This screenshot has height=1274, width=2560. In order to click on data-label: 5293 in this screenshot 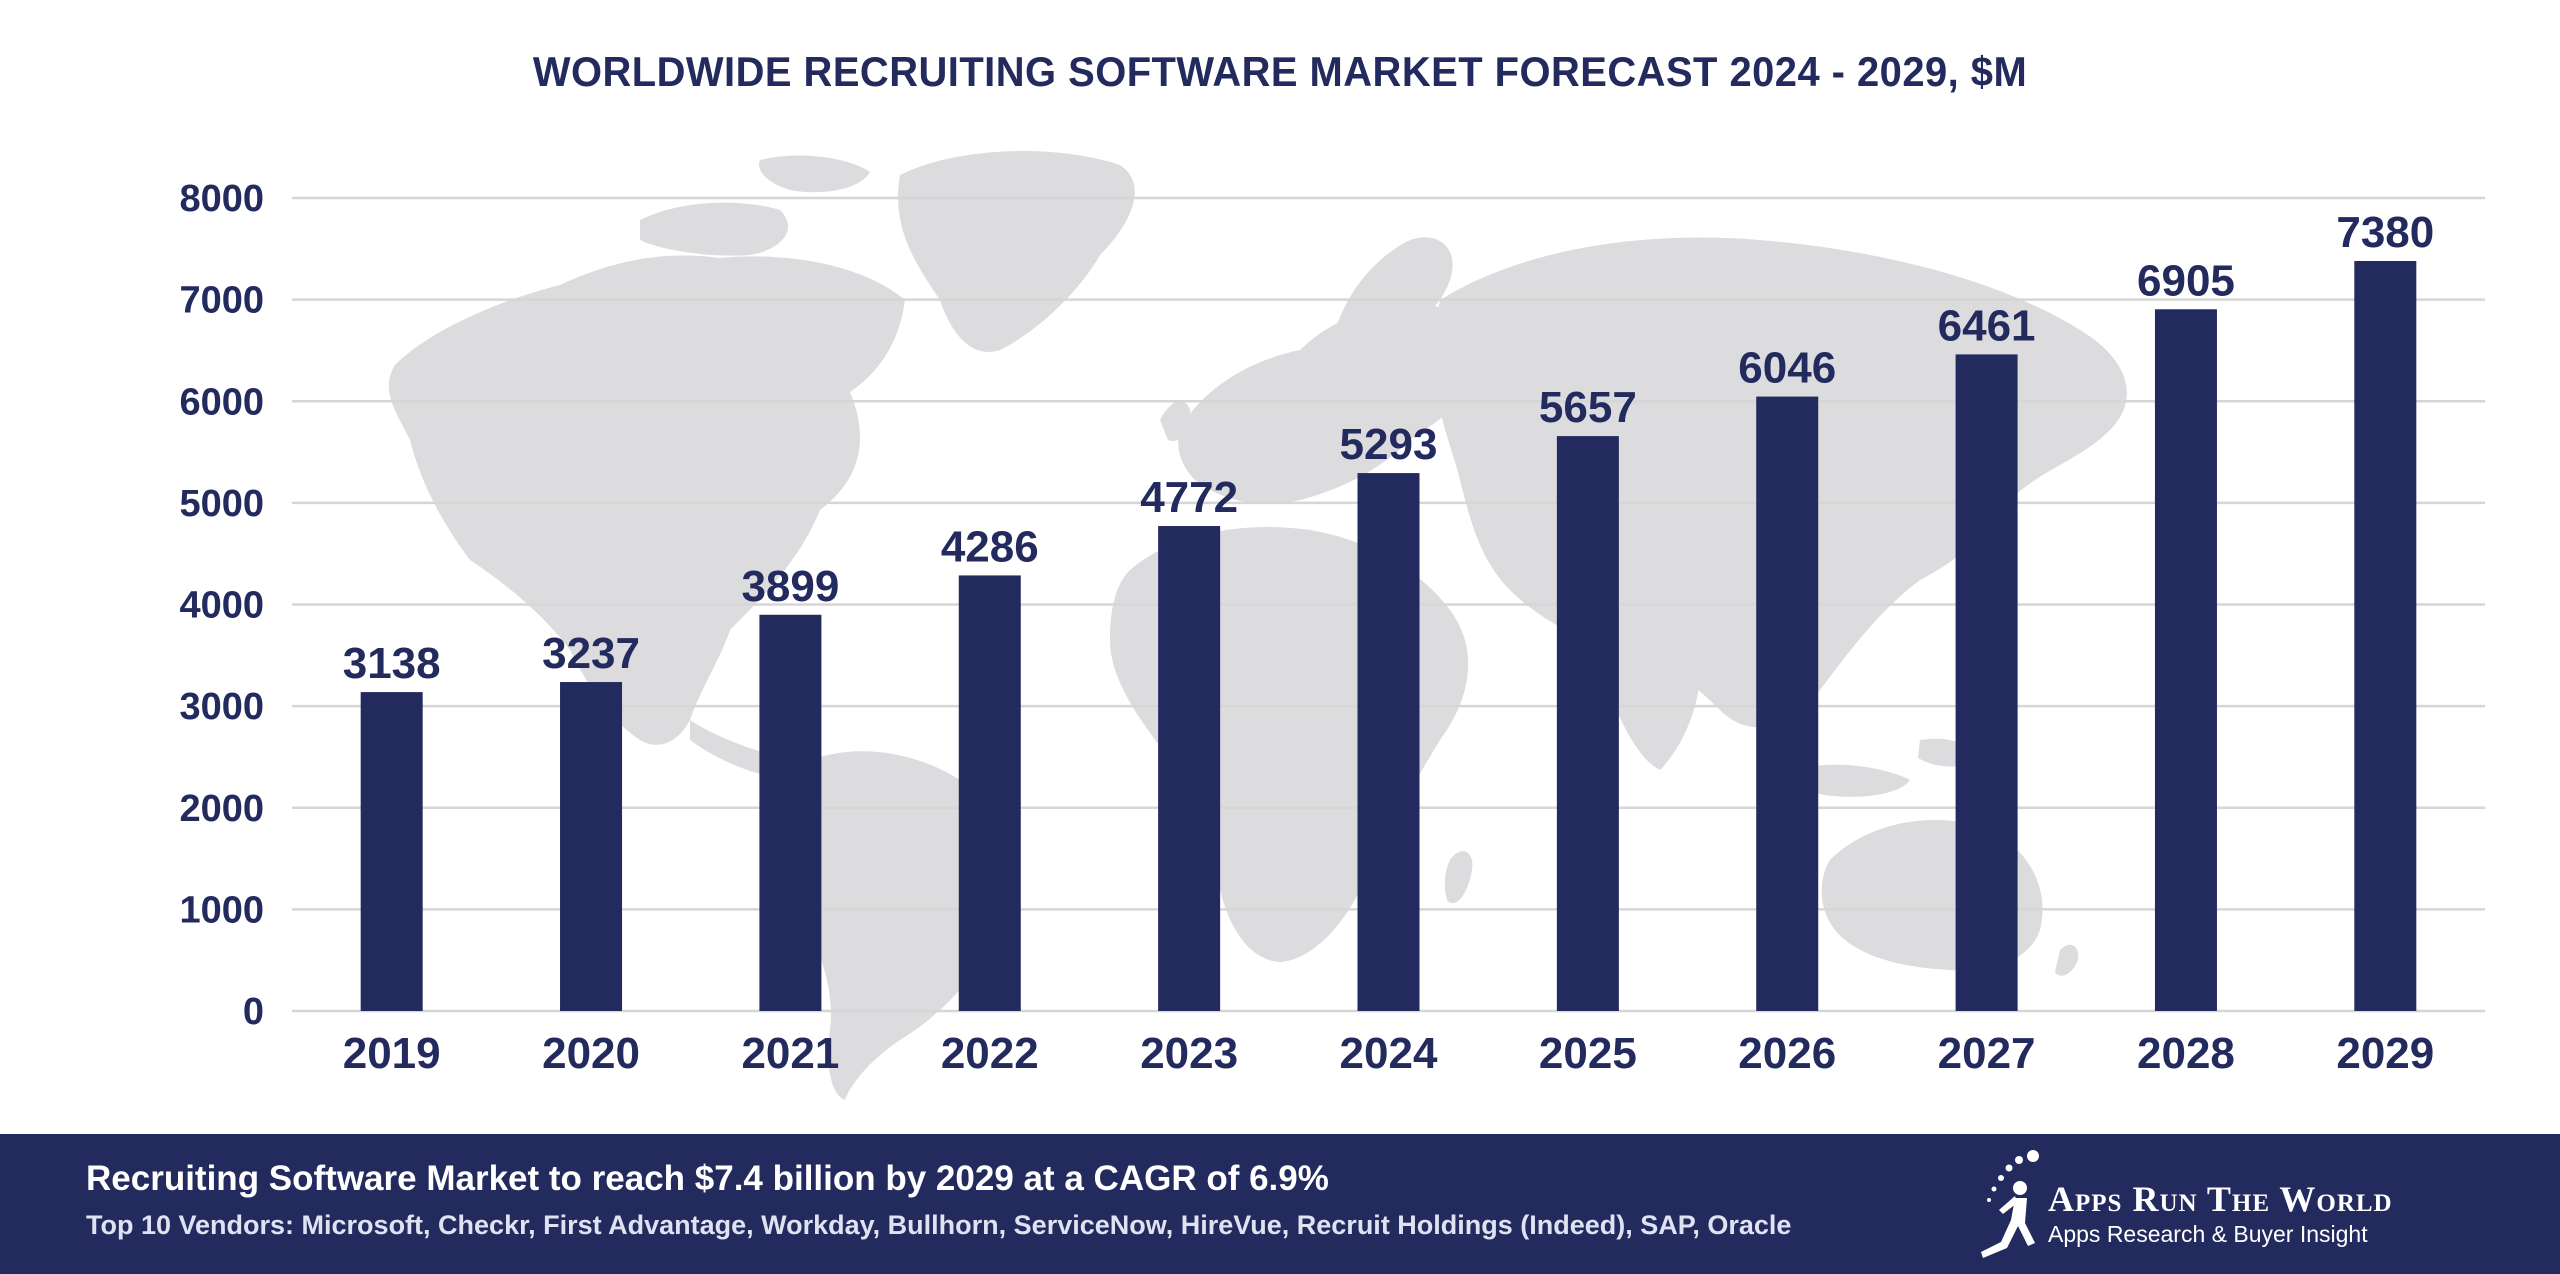, I will do `click(1389, 444)`.